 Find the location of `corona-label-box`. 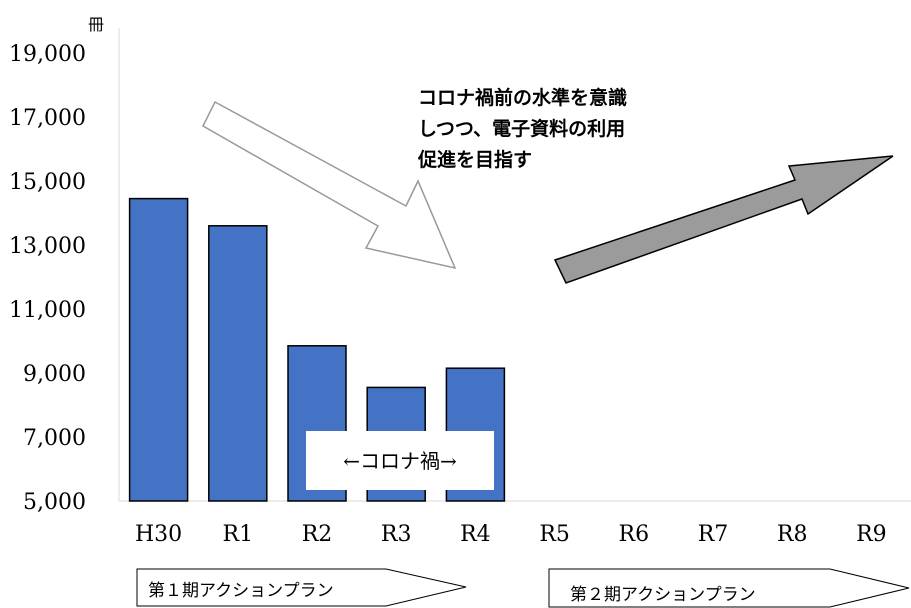

corona-label-box is located at coordinates (400, 460).